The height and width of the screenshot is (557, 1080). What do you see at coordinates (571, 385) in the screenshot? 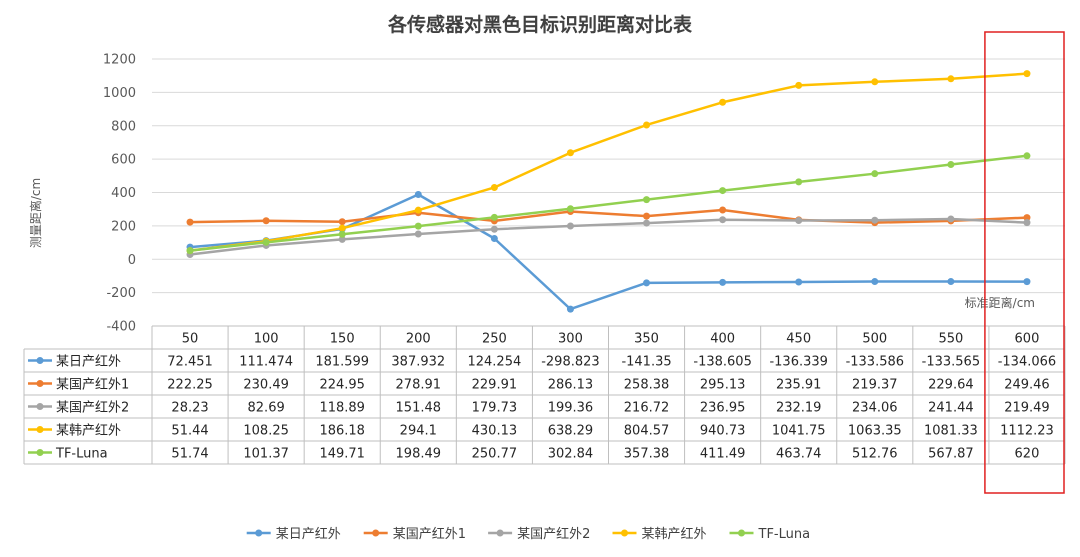
I see `table-cell: 286.13` at bounding box center [571, 385].